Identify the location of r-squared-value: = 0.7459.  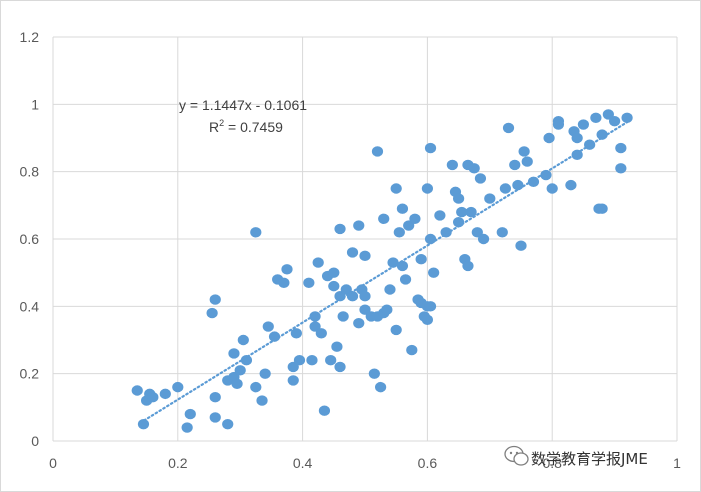
(253, 127).